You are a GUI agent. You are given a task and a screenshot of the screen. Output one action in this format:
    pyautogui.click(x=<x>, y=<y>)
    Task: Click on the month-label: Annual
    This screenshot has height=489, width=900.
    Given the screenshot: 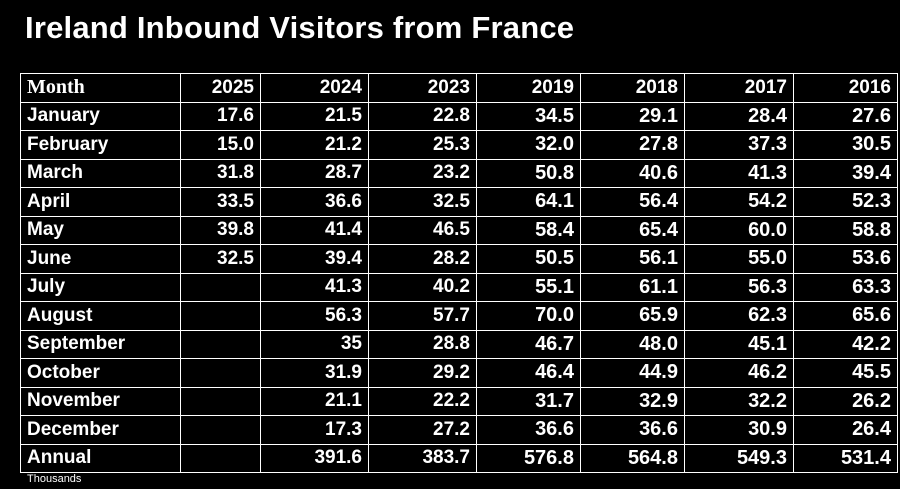 What is the action you would take?
    pyautogui.click(x=100, y=458)
    